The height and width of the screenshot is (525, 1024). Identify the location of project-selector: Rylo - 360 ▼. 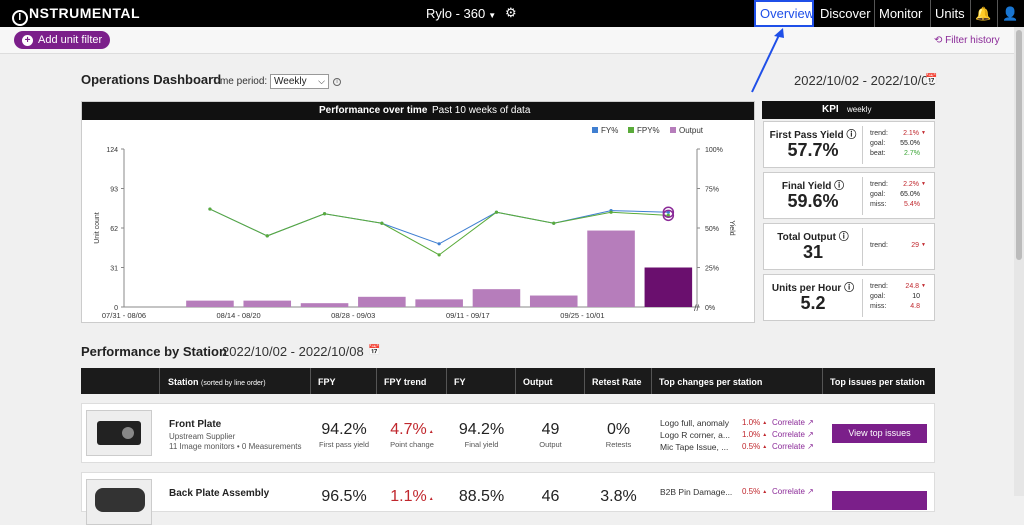
(461, 13).